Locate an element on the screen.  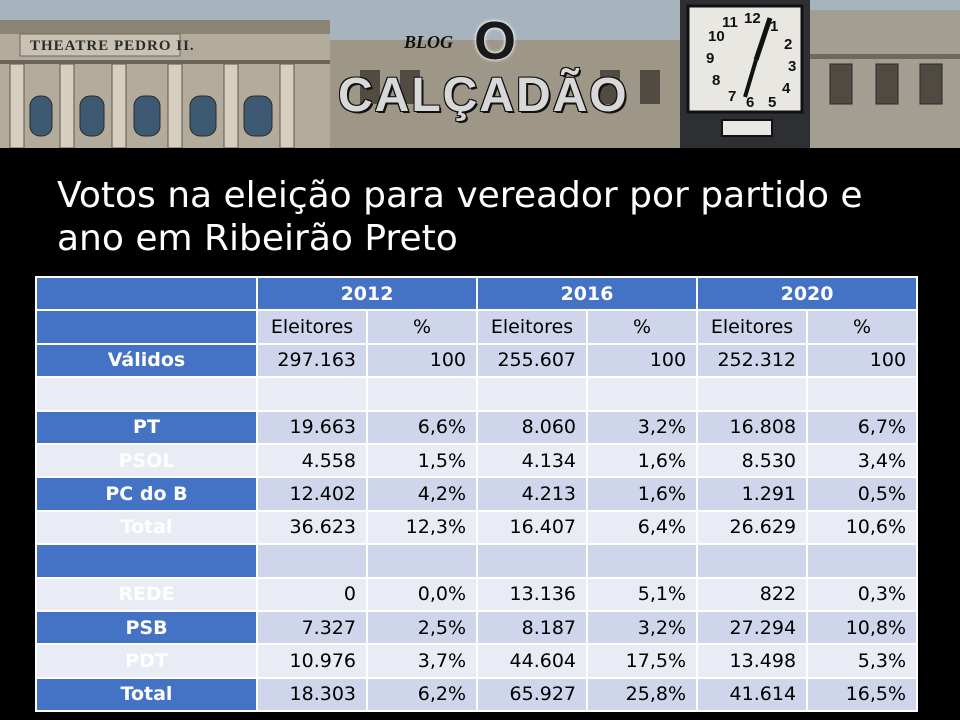
percent-cell: 6,4% is located at coordinates (642, 527).